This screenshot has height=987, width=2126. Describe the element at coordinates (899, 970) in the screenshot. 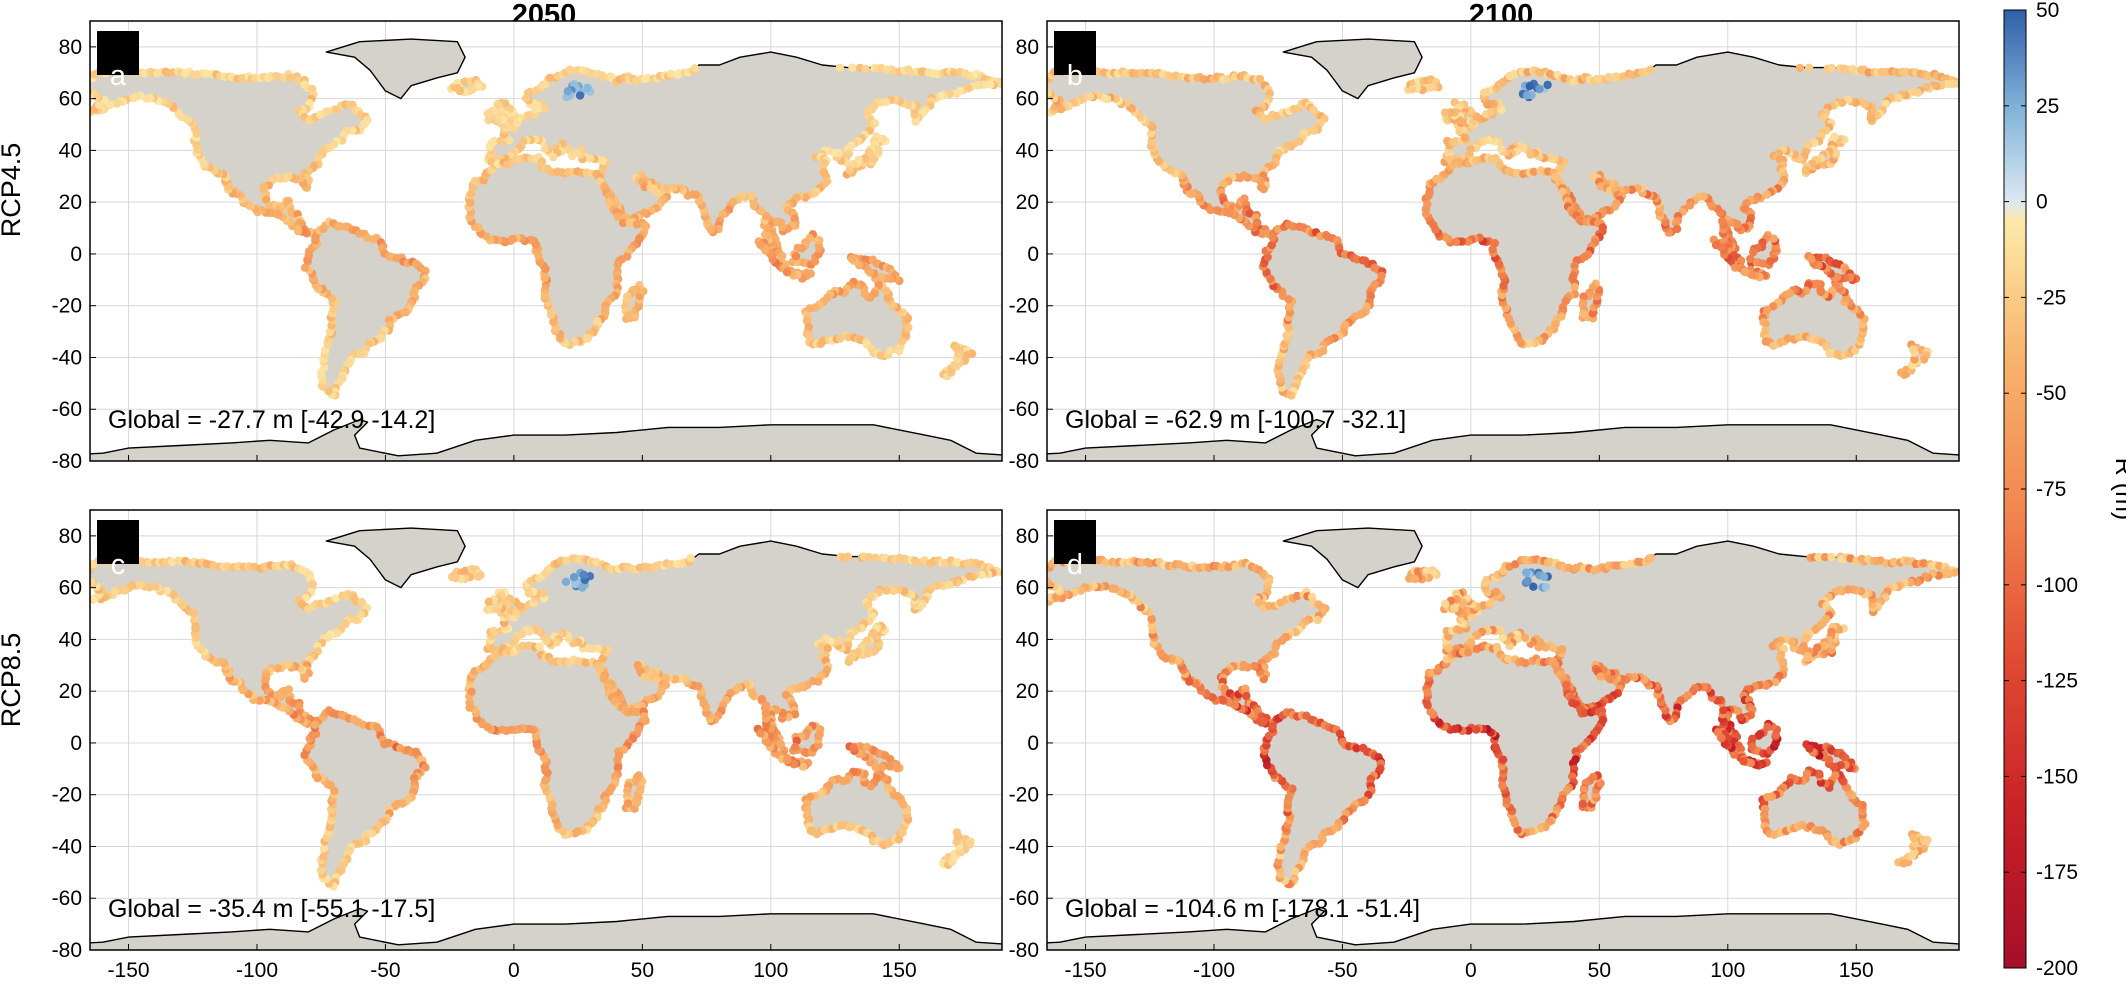

I see `x-tick-label: 150` at that location.